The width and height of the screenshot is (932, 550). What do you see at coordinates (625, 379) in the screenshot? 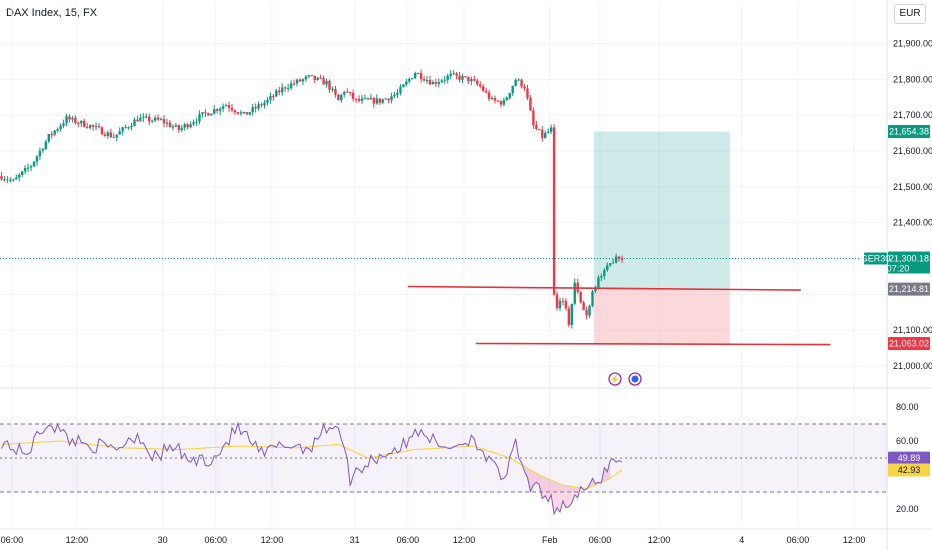
I see `event-icons: ⚡` at bounding box center [625, 379].